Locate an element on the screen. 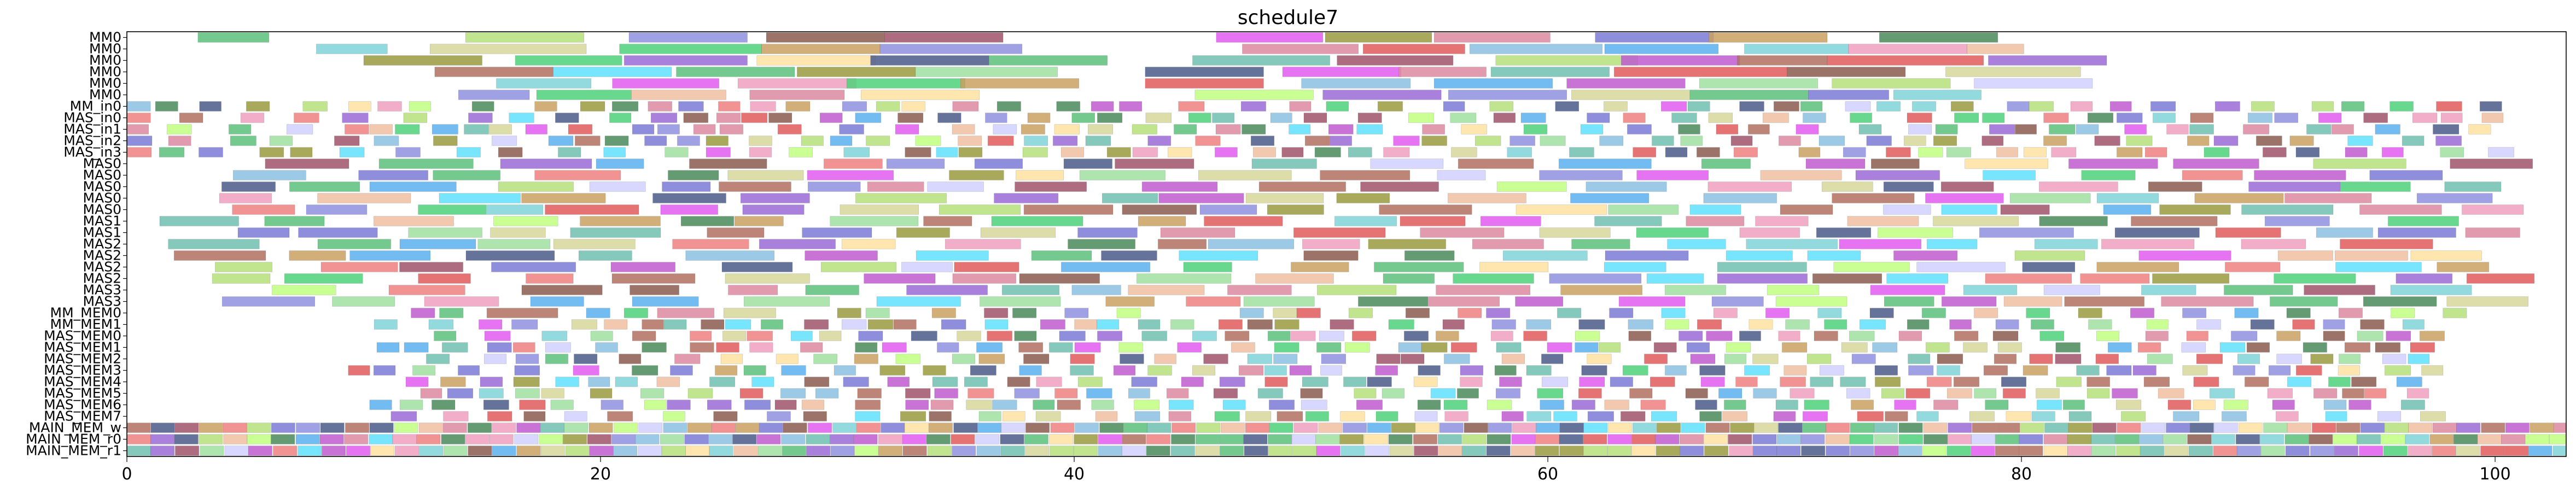 This screenshot has height=492, width=2576. y-tick-label: MAS_MEM4 is located at coordinates (83, 382).